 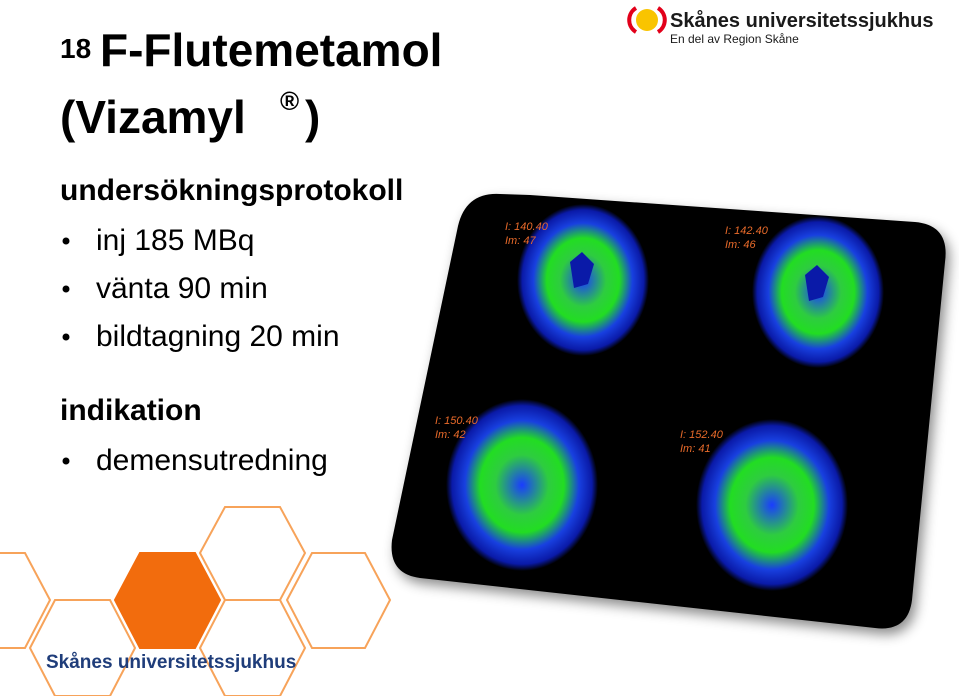 What do you see at coordinates (289, 101) in the screenshot?
I see `title-mark: ®` at bounding box center [289, 101].